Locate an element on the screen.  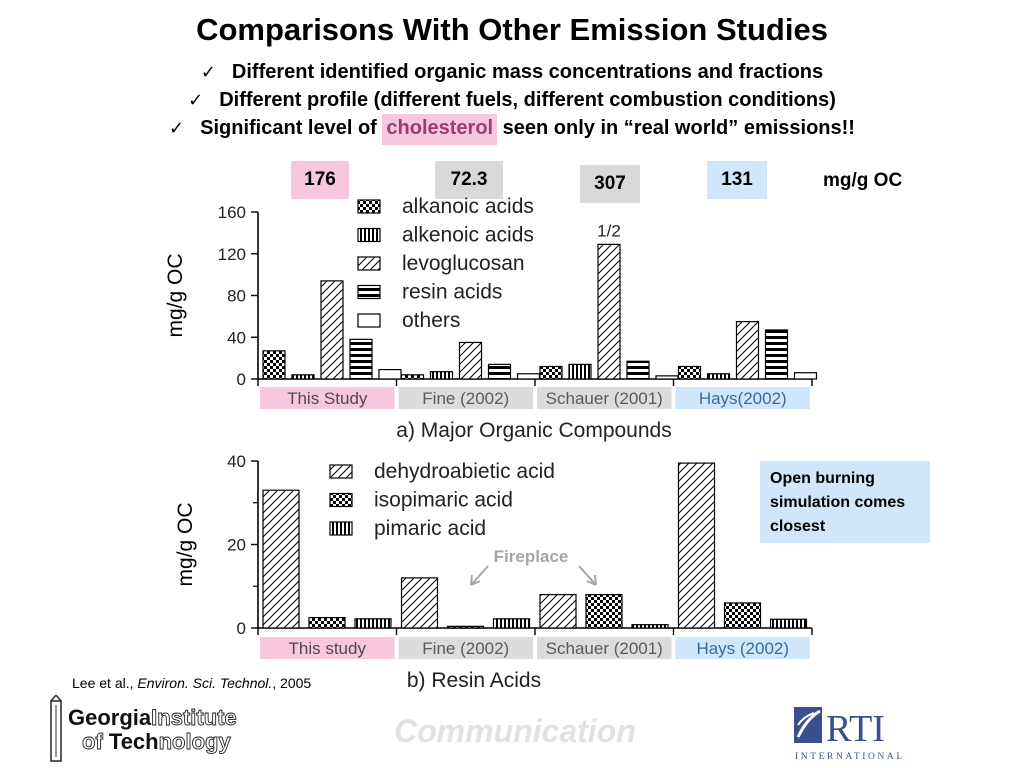
chart-title: b) Resin Acids is located at coordinates (474, 680).